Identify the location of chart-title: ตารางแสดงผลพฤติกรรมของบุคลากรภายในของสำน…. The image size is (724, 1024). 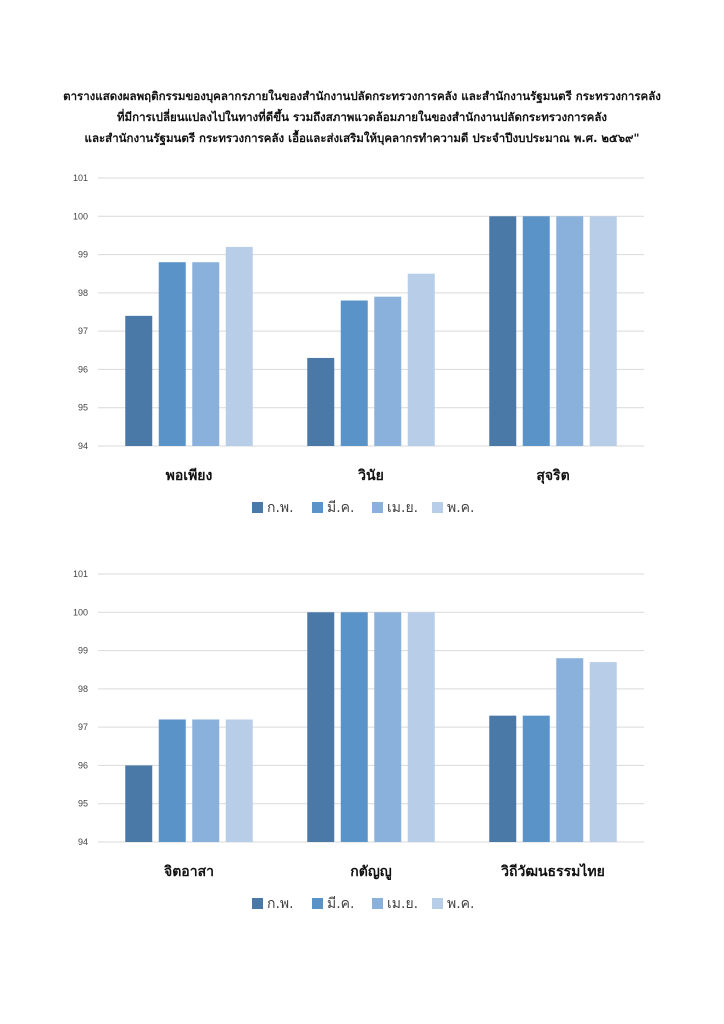
(362, 117).